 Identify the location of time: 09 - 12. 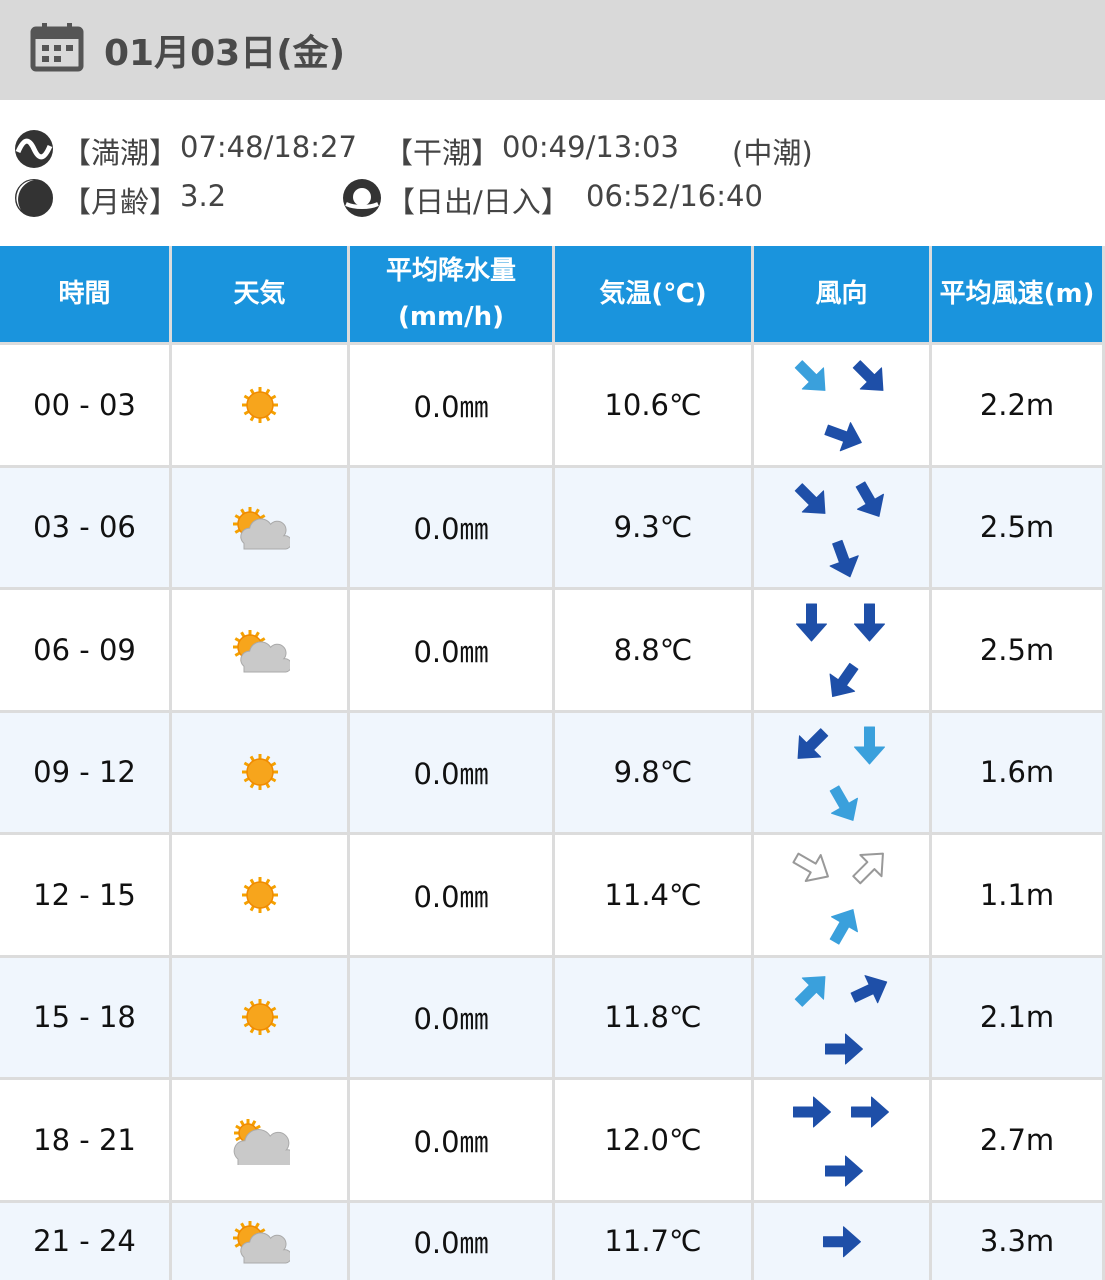
(84, 772).